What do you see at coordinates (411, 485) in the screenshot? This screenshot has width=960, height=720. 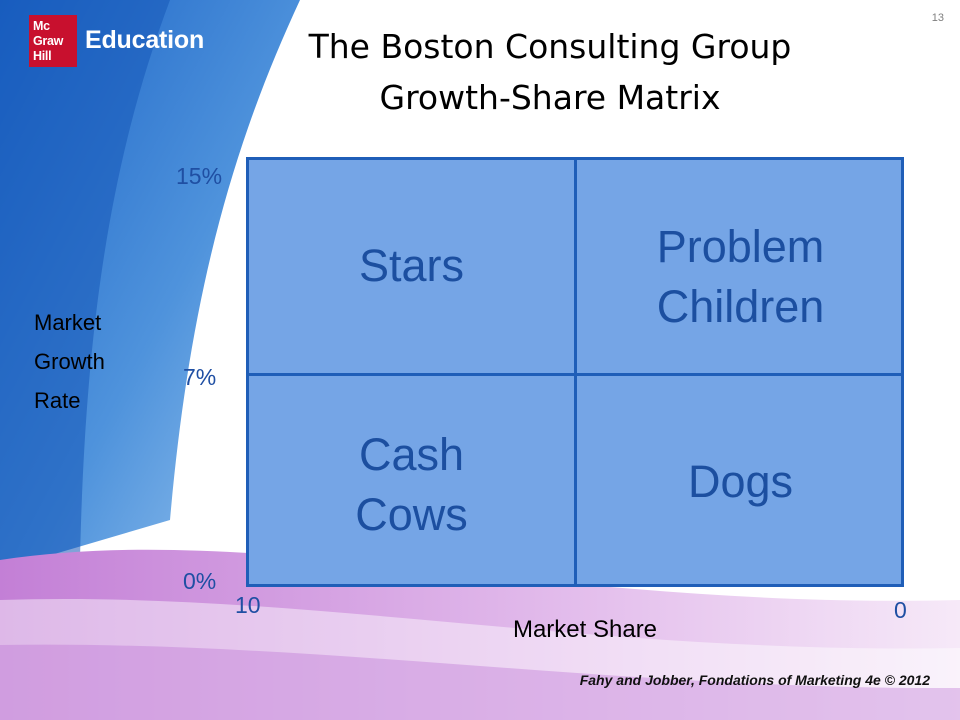 I see `quadrant-cash-cows: Cash Cows` at bounding box center [411, 485].